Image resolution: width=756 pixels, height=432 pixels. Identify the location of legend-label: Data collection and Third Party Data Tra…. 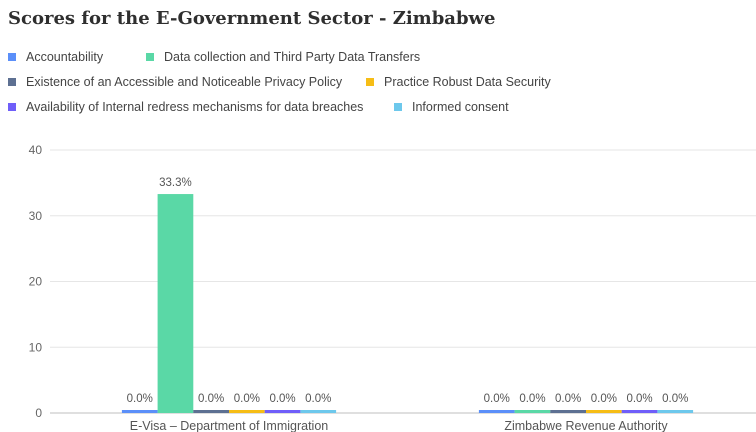
(292, 57).